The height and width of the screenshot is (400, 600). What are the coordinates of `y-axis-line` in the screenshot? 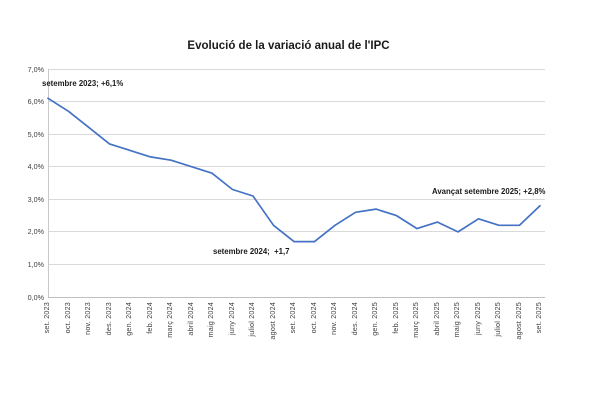 It's located at (48, 183).